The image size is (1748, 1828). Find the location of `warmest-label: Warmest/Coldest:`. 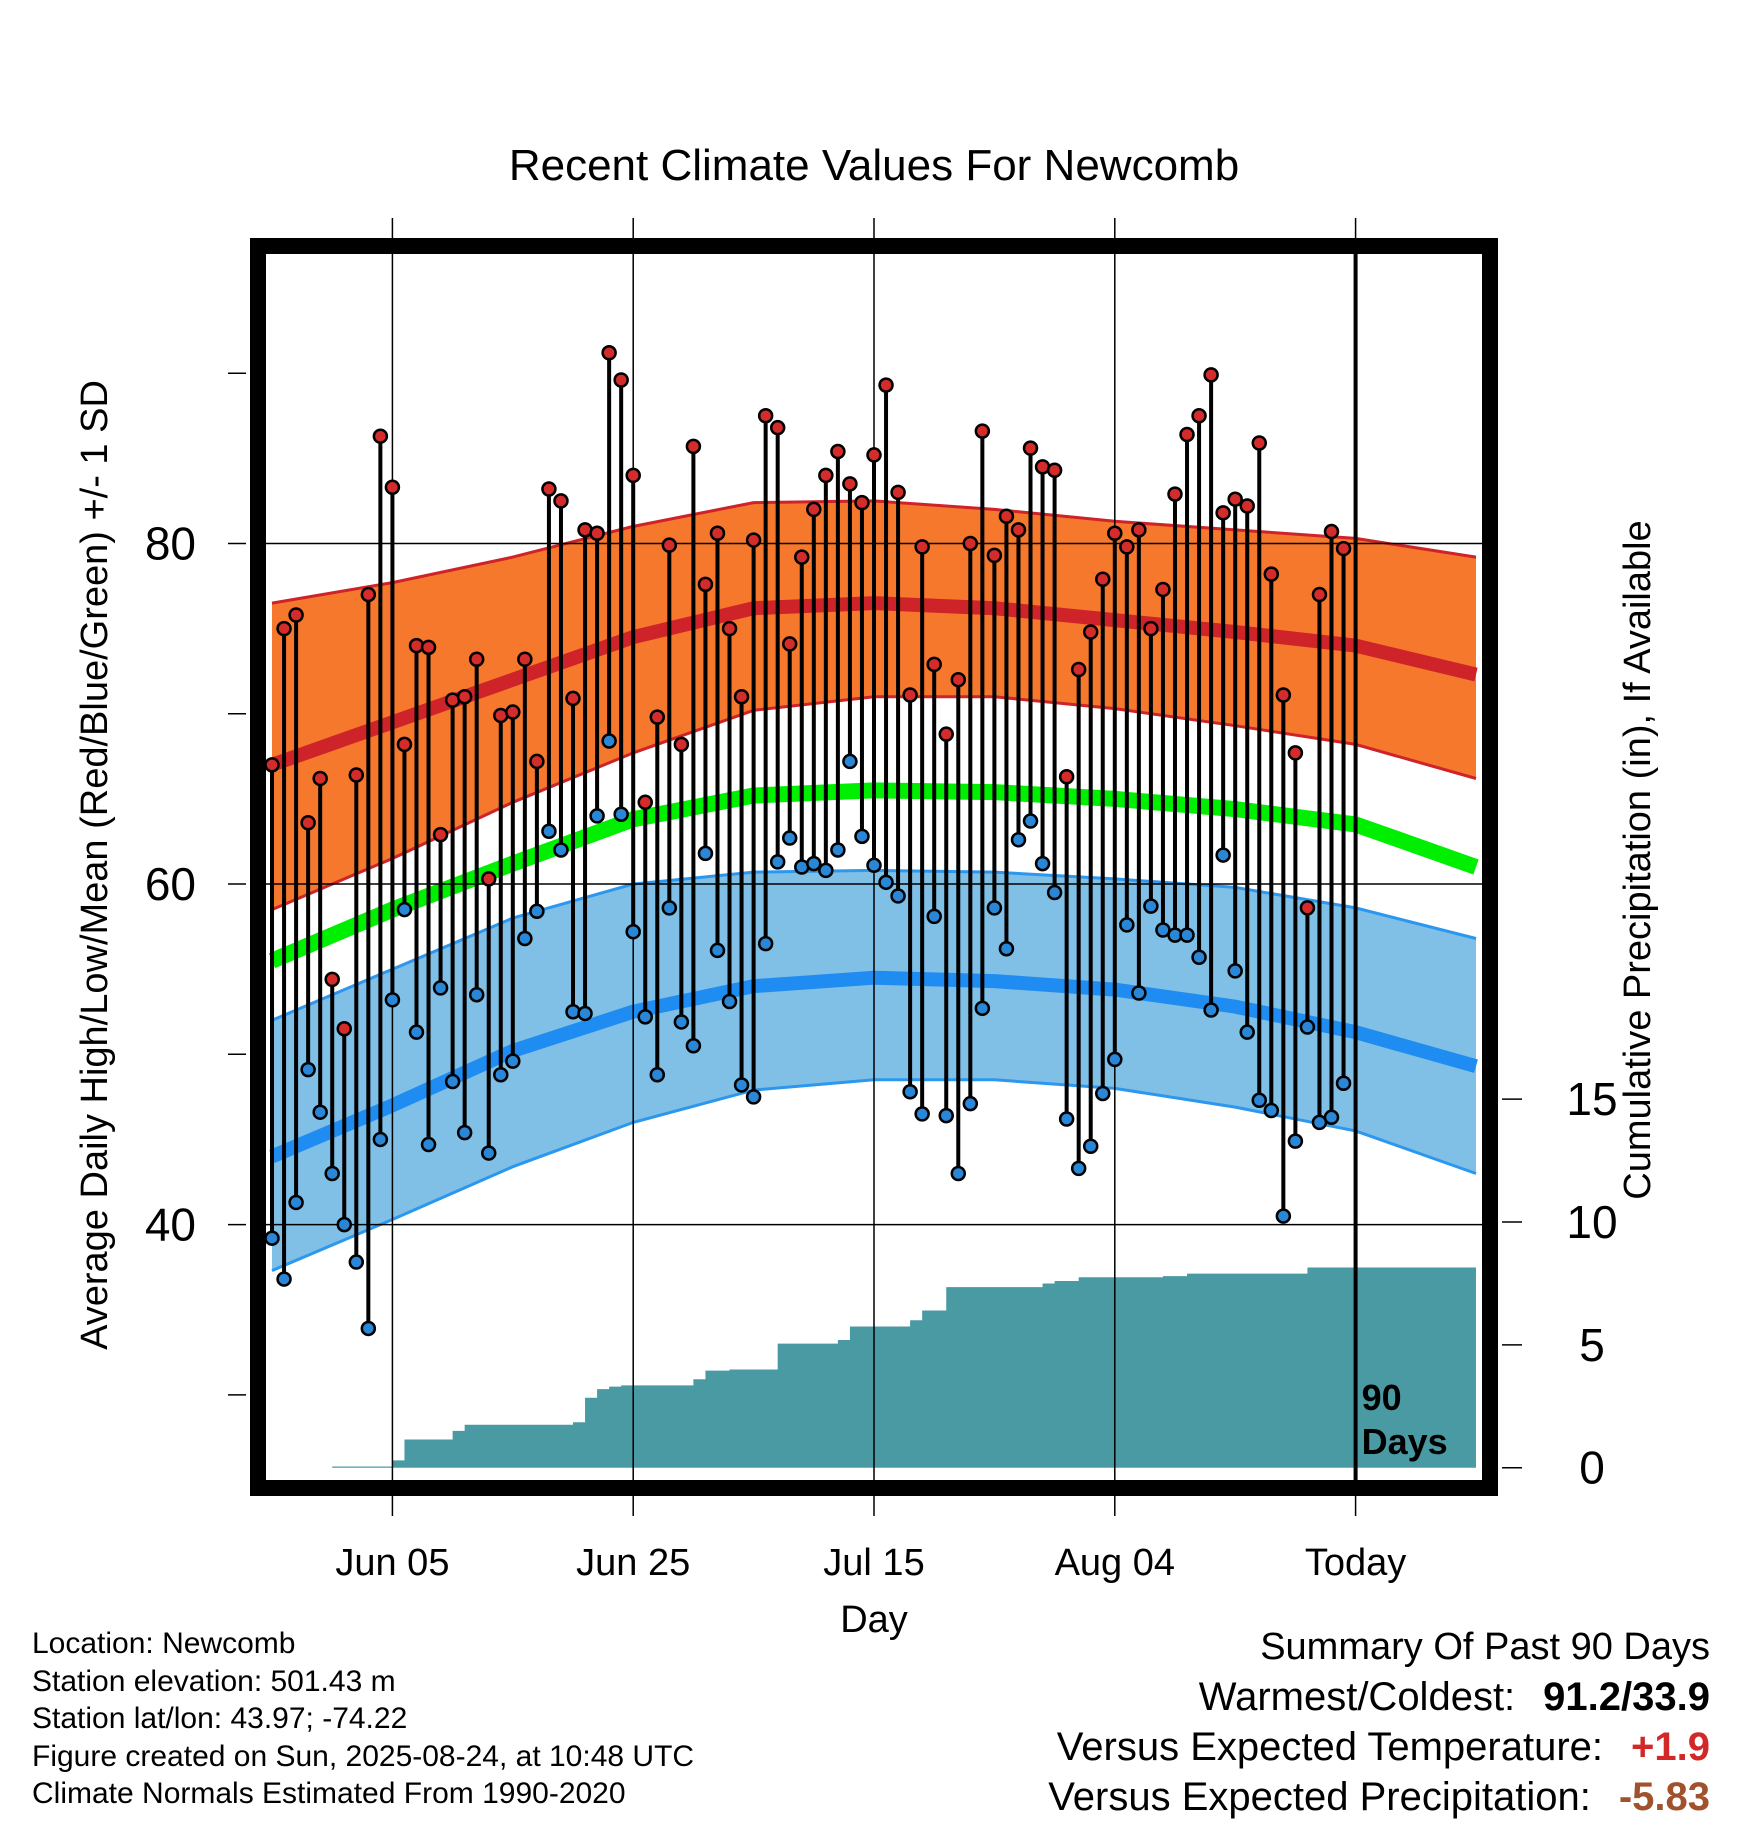

warmest-label: Warmest/Coldest: is located at coordinates (1357, 1697).